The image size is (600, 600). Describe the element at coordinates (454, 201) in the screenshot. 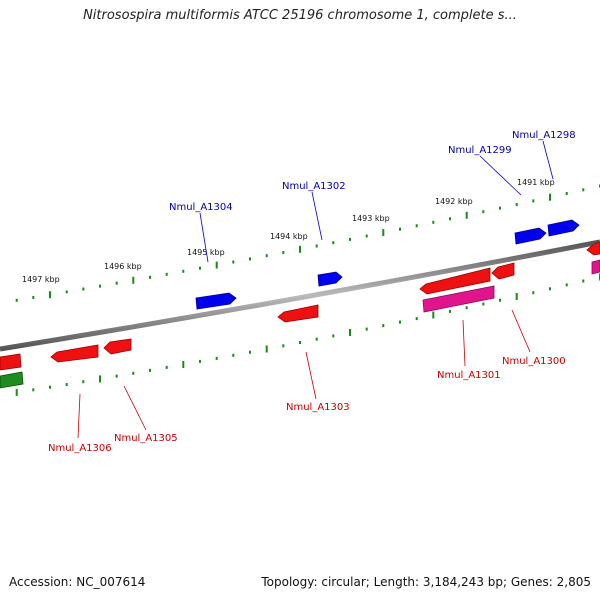

I see `scale-label: 1492 kbp` at that location.